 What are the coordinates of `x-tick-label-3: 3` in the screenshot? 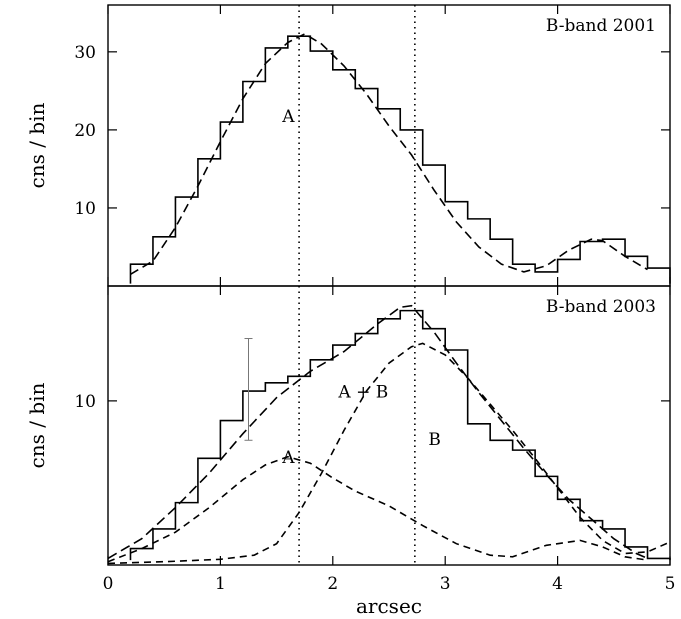 It's located at (445, 584).